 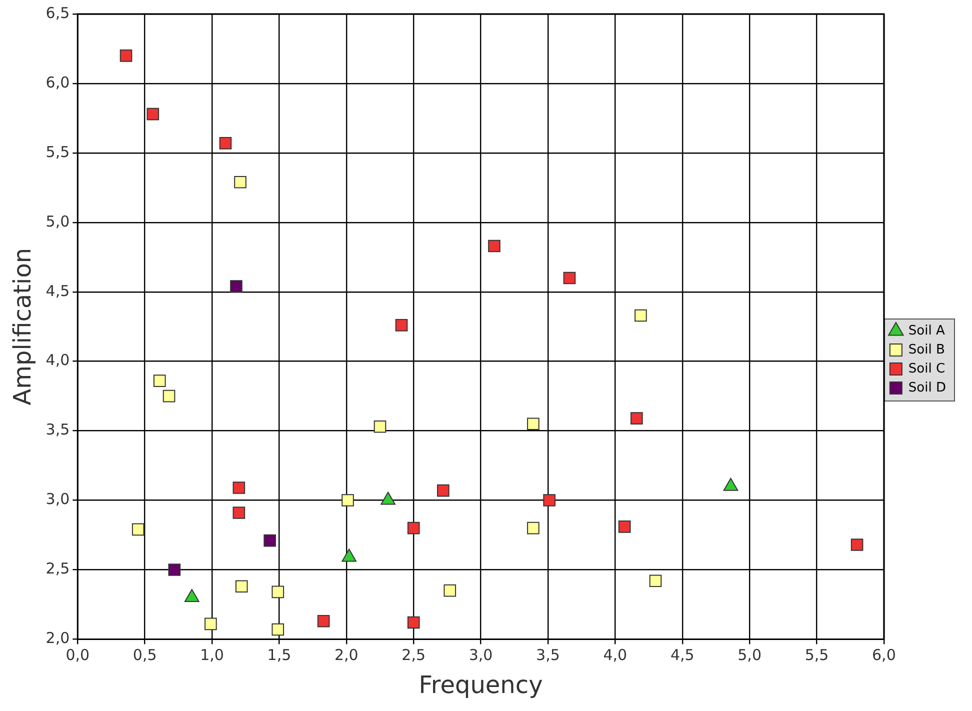 I want to click on x-tick-label: 3,0, so click(x=480, y=655).